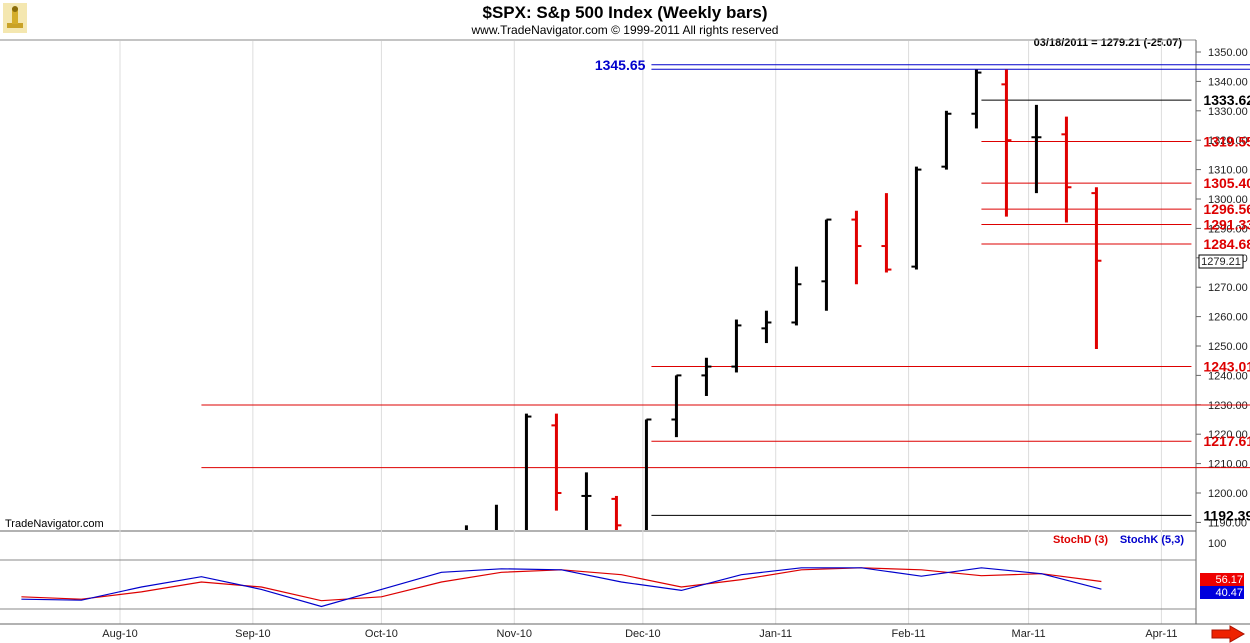 This screenshot has height=643, width=1250. What do you see at coordinates (1217, 544) in the screenshot?
I see `stoch-tick-100: 100` at bounding box center [1217, 544].